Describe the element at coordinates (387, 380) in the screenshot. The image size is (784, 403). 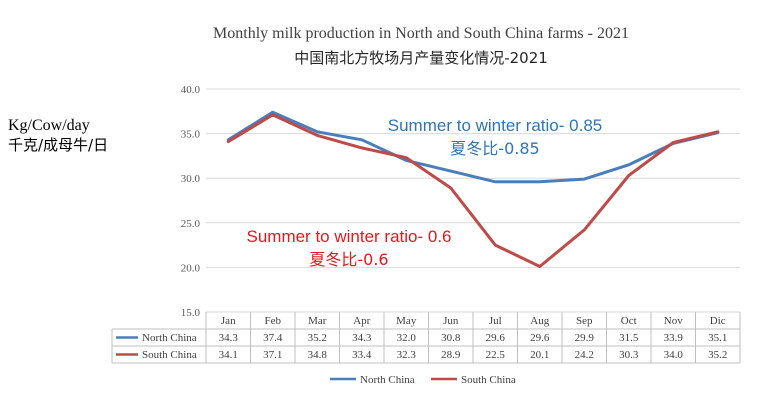
I see `legend-label: North China` at that location.